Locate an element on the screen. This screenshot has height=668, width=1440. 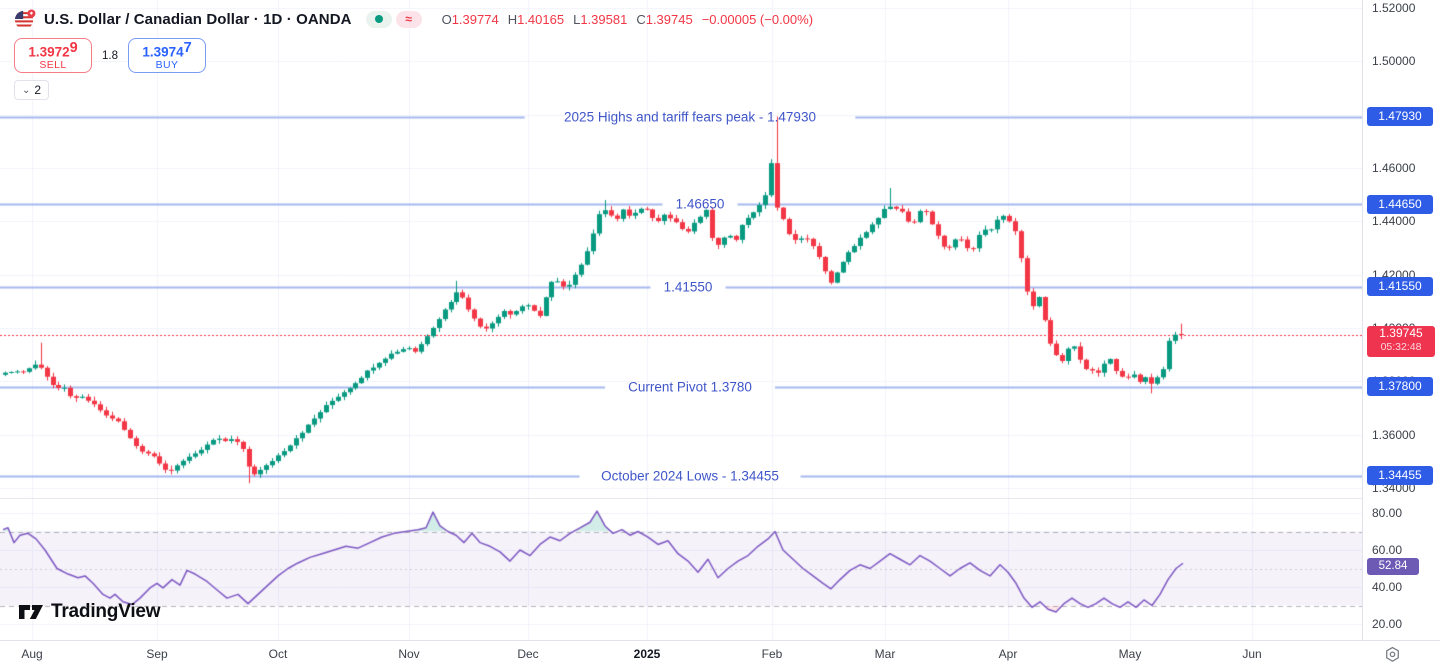
buy-price: 1.3974 is located at coordinates (163, 52).